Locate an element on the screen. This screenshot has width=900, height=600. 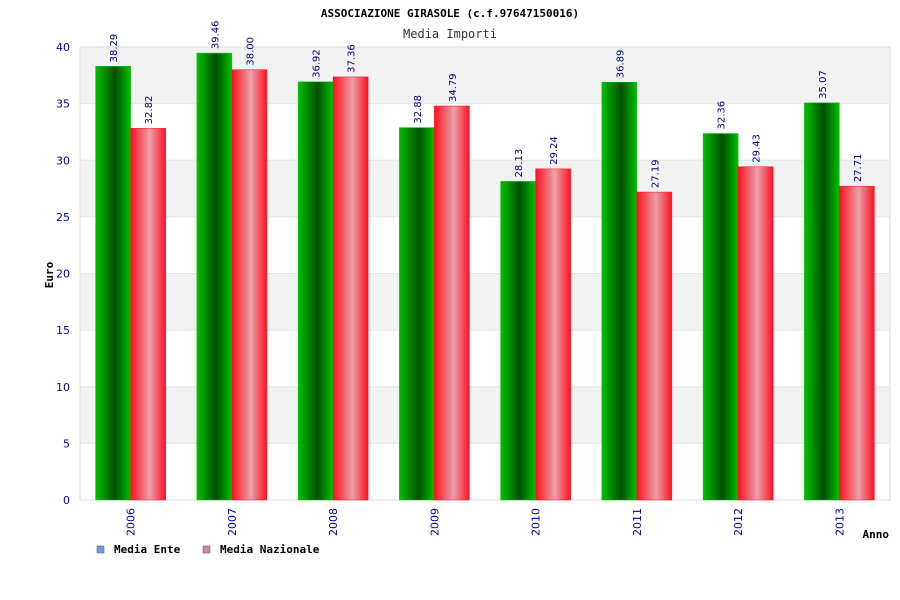
x-tick-label: 2011 is located at coordinates (637, 522).